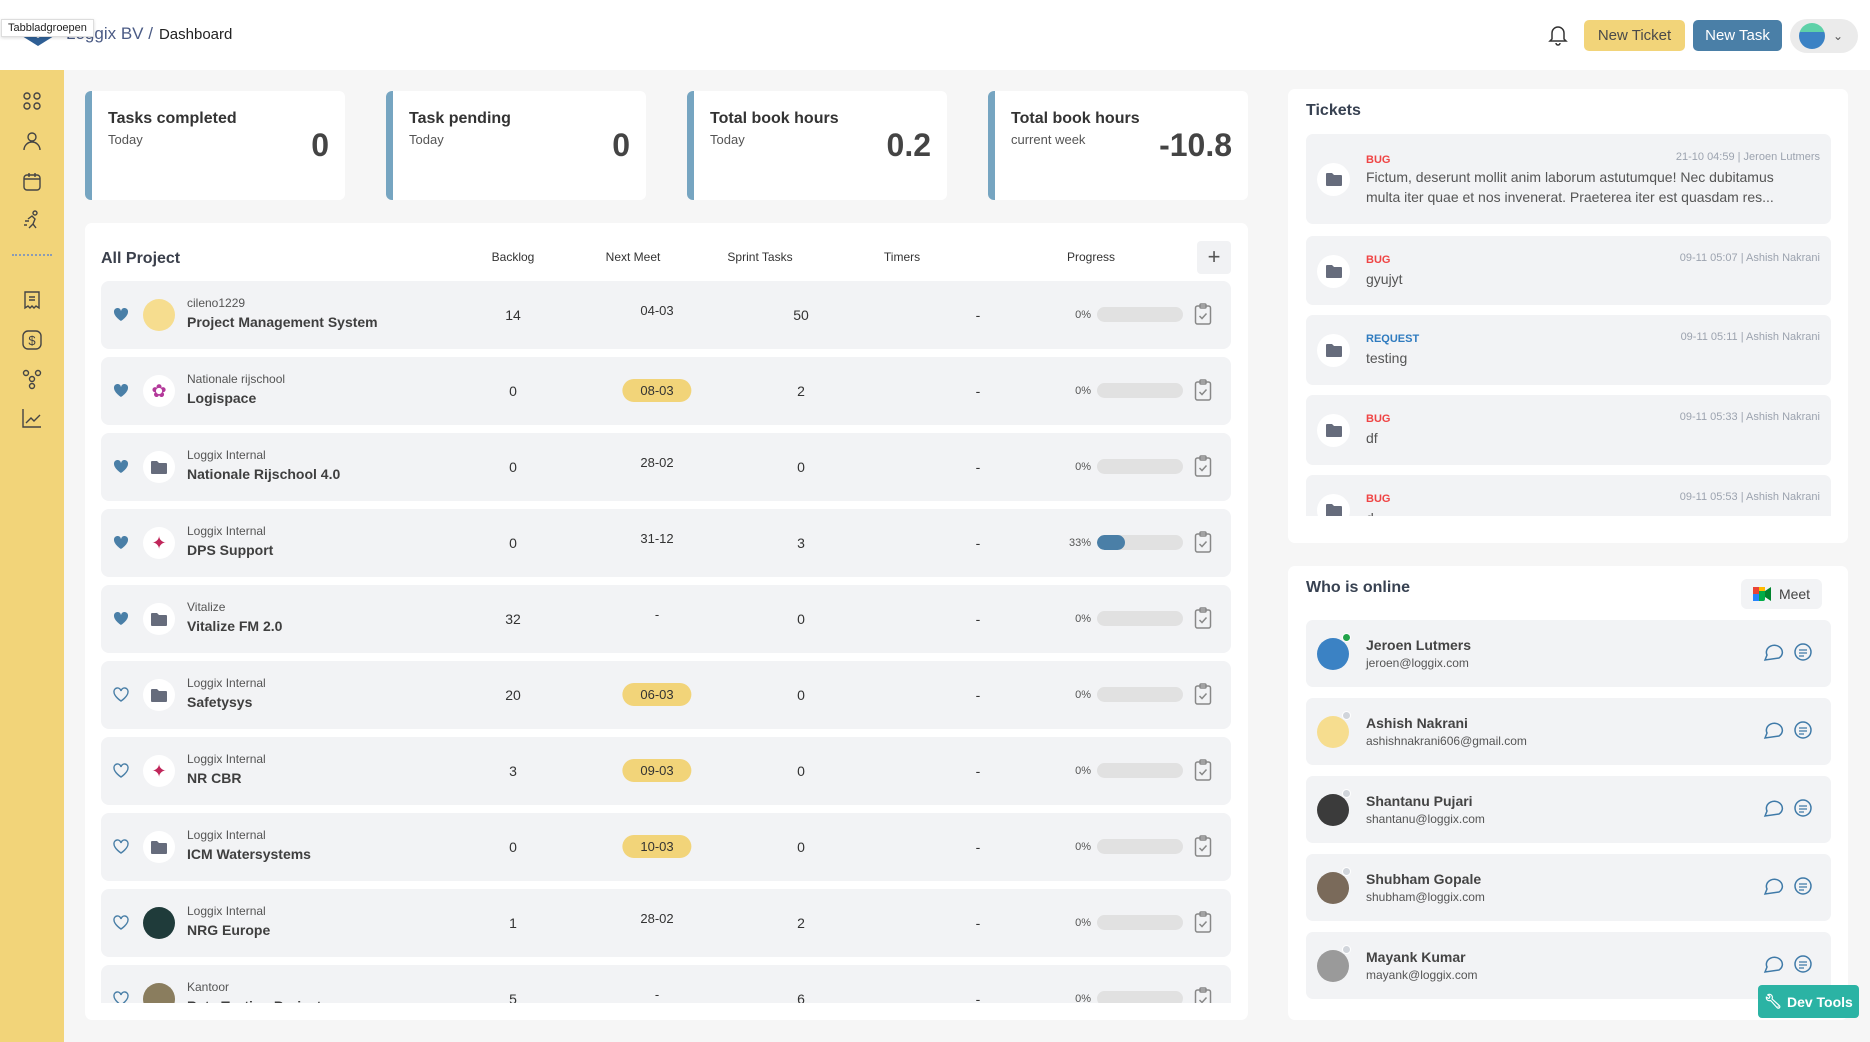  I want to click on running-icon, so click(32, 221).